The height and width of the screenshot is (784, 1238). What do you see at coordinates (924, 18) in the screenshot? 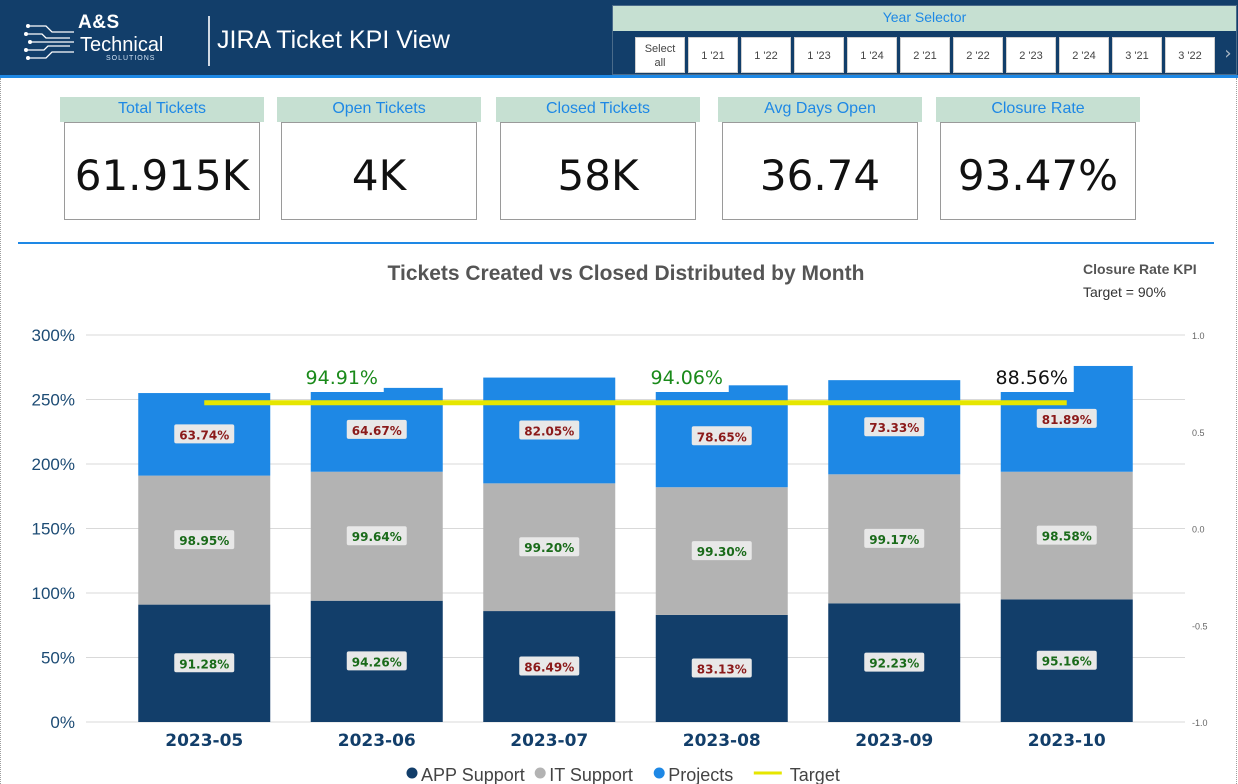
I see `year-selector-title: Year Selector` at bounding box center [924, 18].